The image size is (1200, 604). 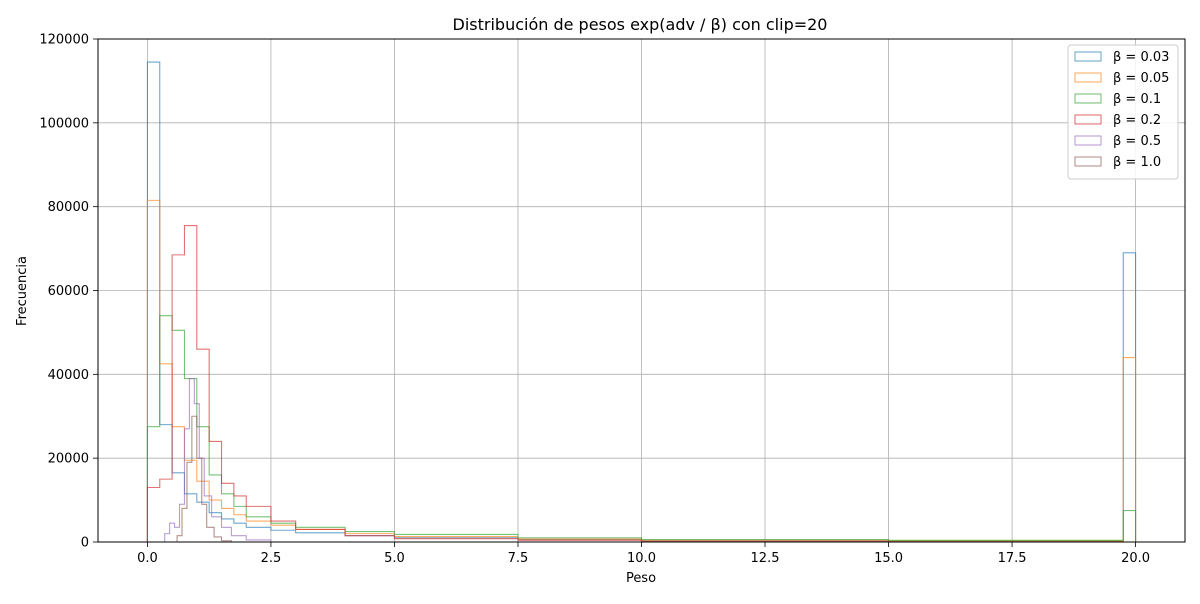 What do you see at coordinates (1141, 78) in the screenshot?
I see `legend-label: β = 0.05` at bounding box center [1141, 78].